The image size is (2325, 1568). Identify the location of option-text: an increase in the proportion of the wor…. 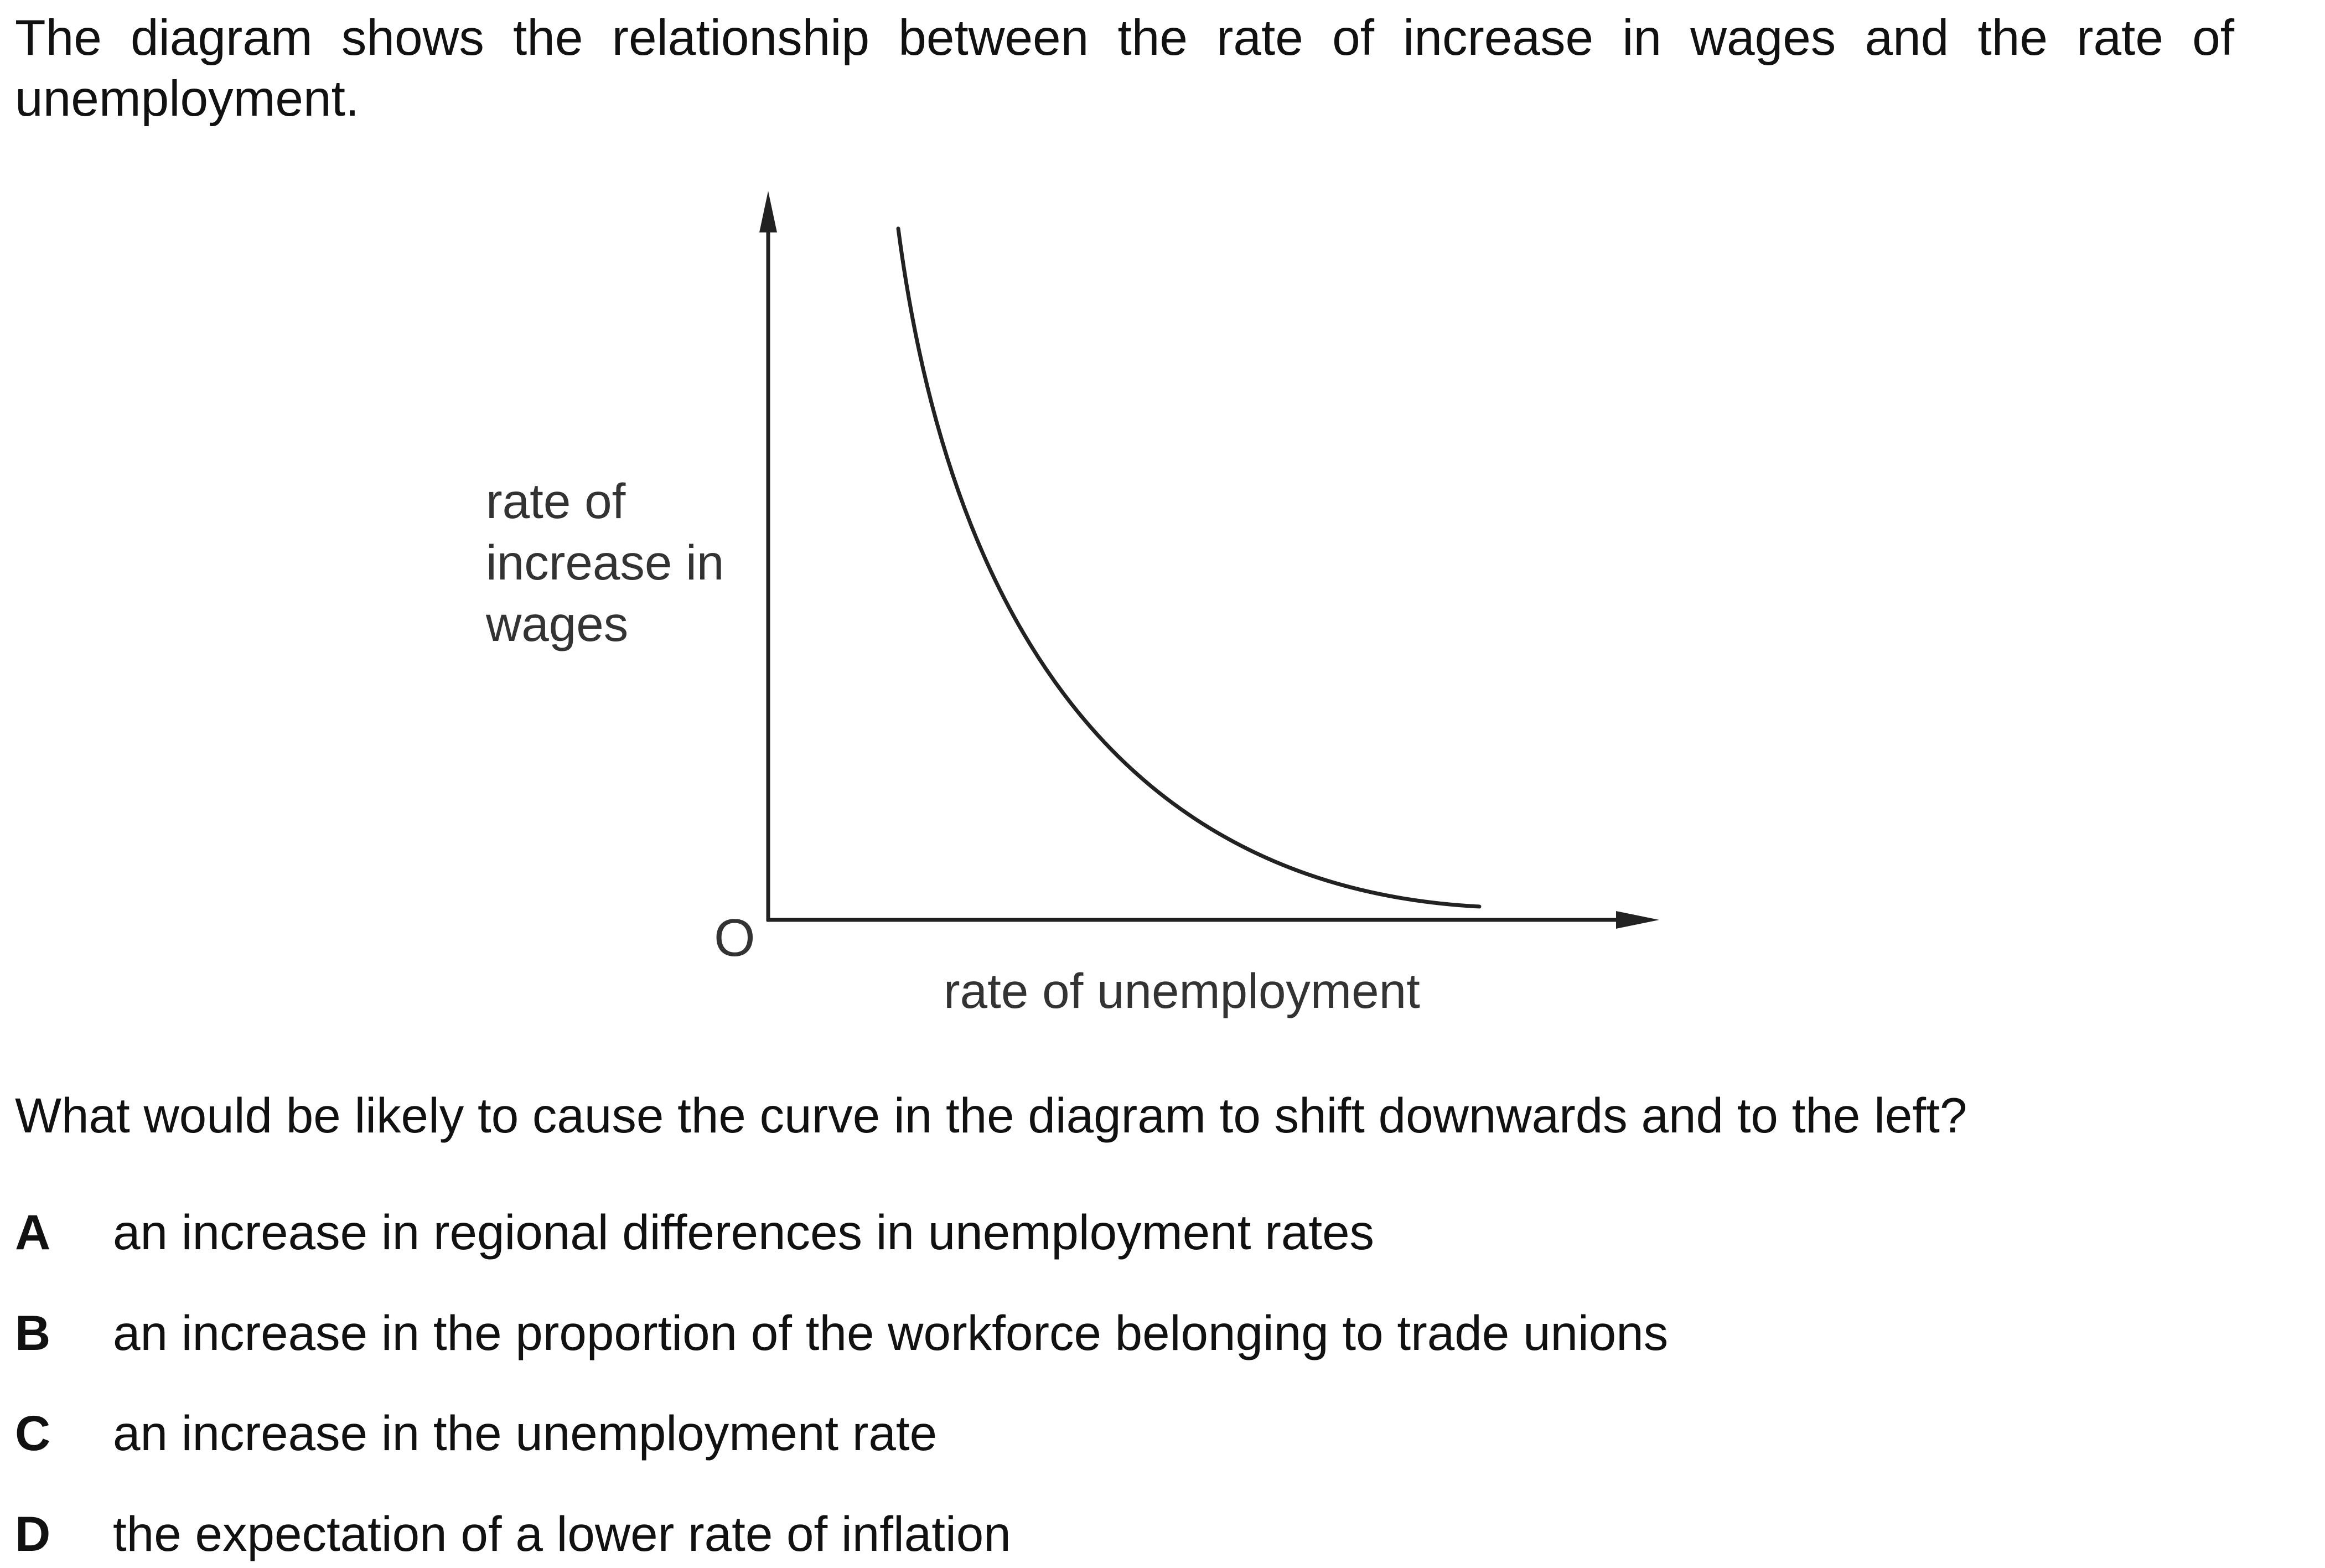
(891, 1332).